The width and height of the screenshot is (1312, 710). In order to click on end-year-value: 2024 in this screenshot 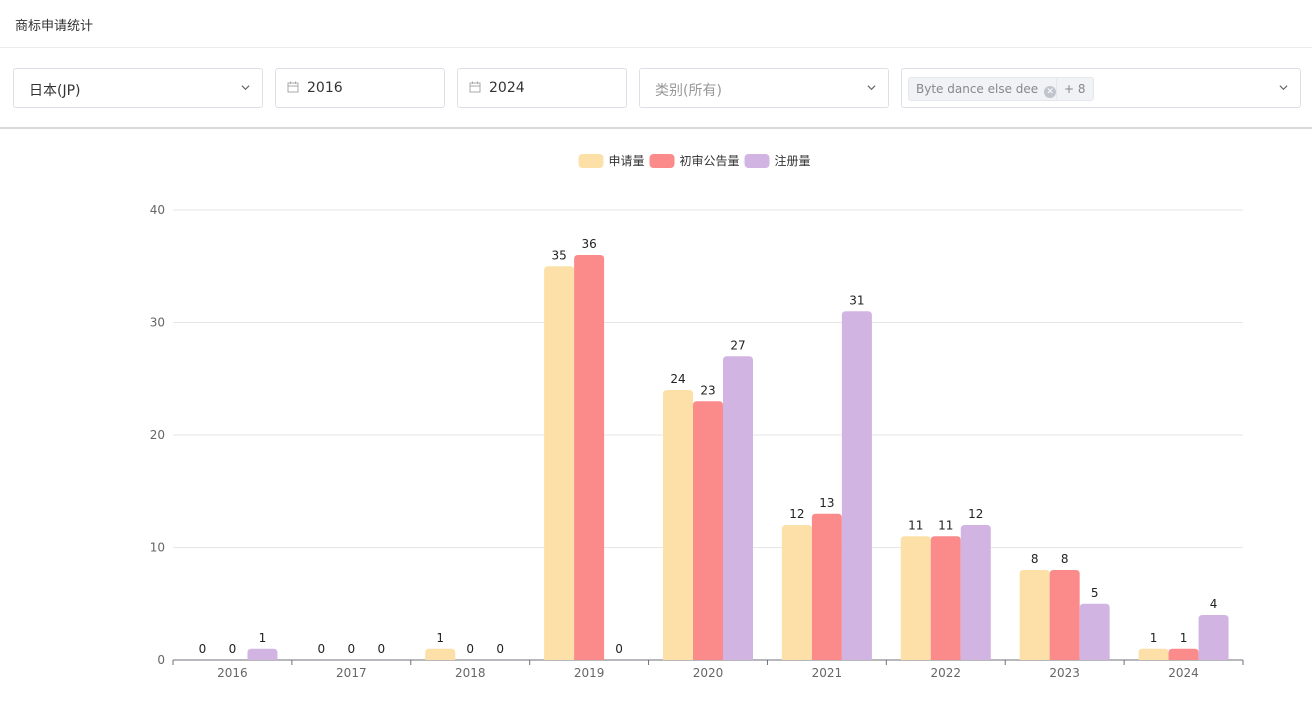, I will do `click(507, 88)`.